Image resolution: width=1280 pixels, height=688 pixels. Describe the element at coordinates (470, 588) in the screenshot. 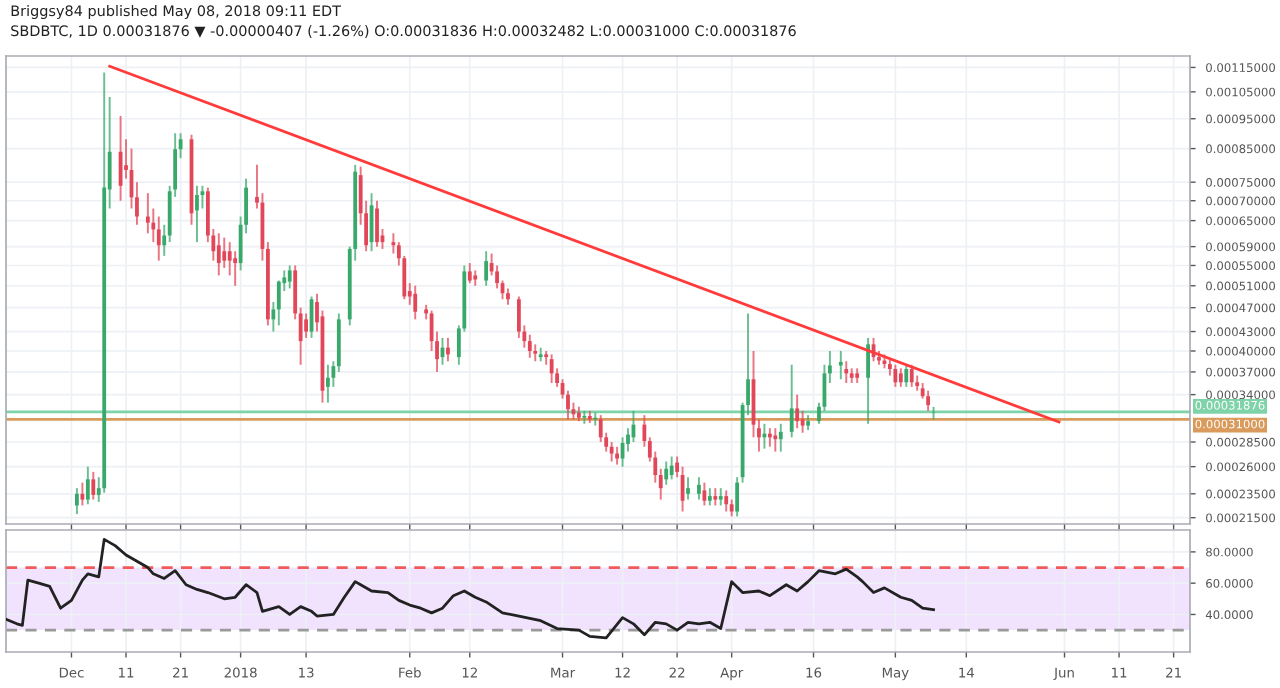

I see `line-series` at that location.